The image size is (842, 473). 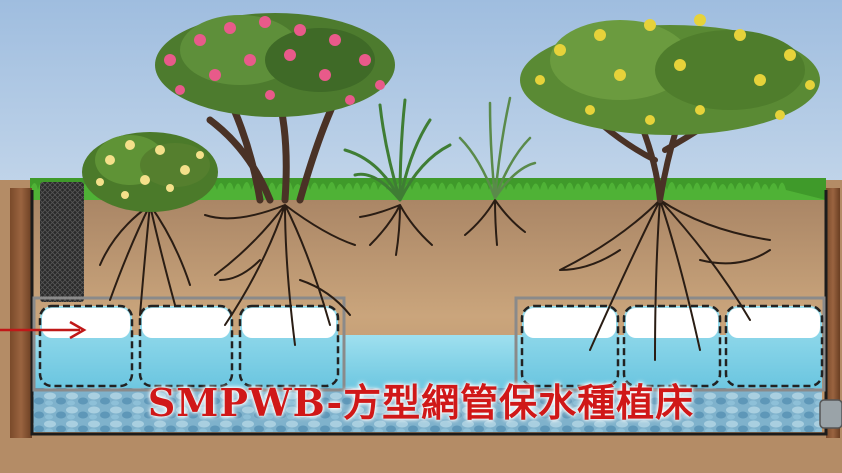 What do you see at coordinates (421, 402) in the screenshot?
I see `diagram-caption: SMPWB-方型網管保水種植床` at bounding box center [421, 402].